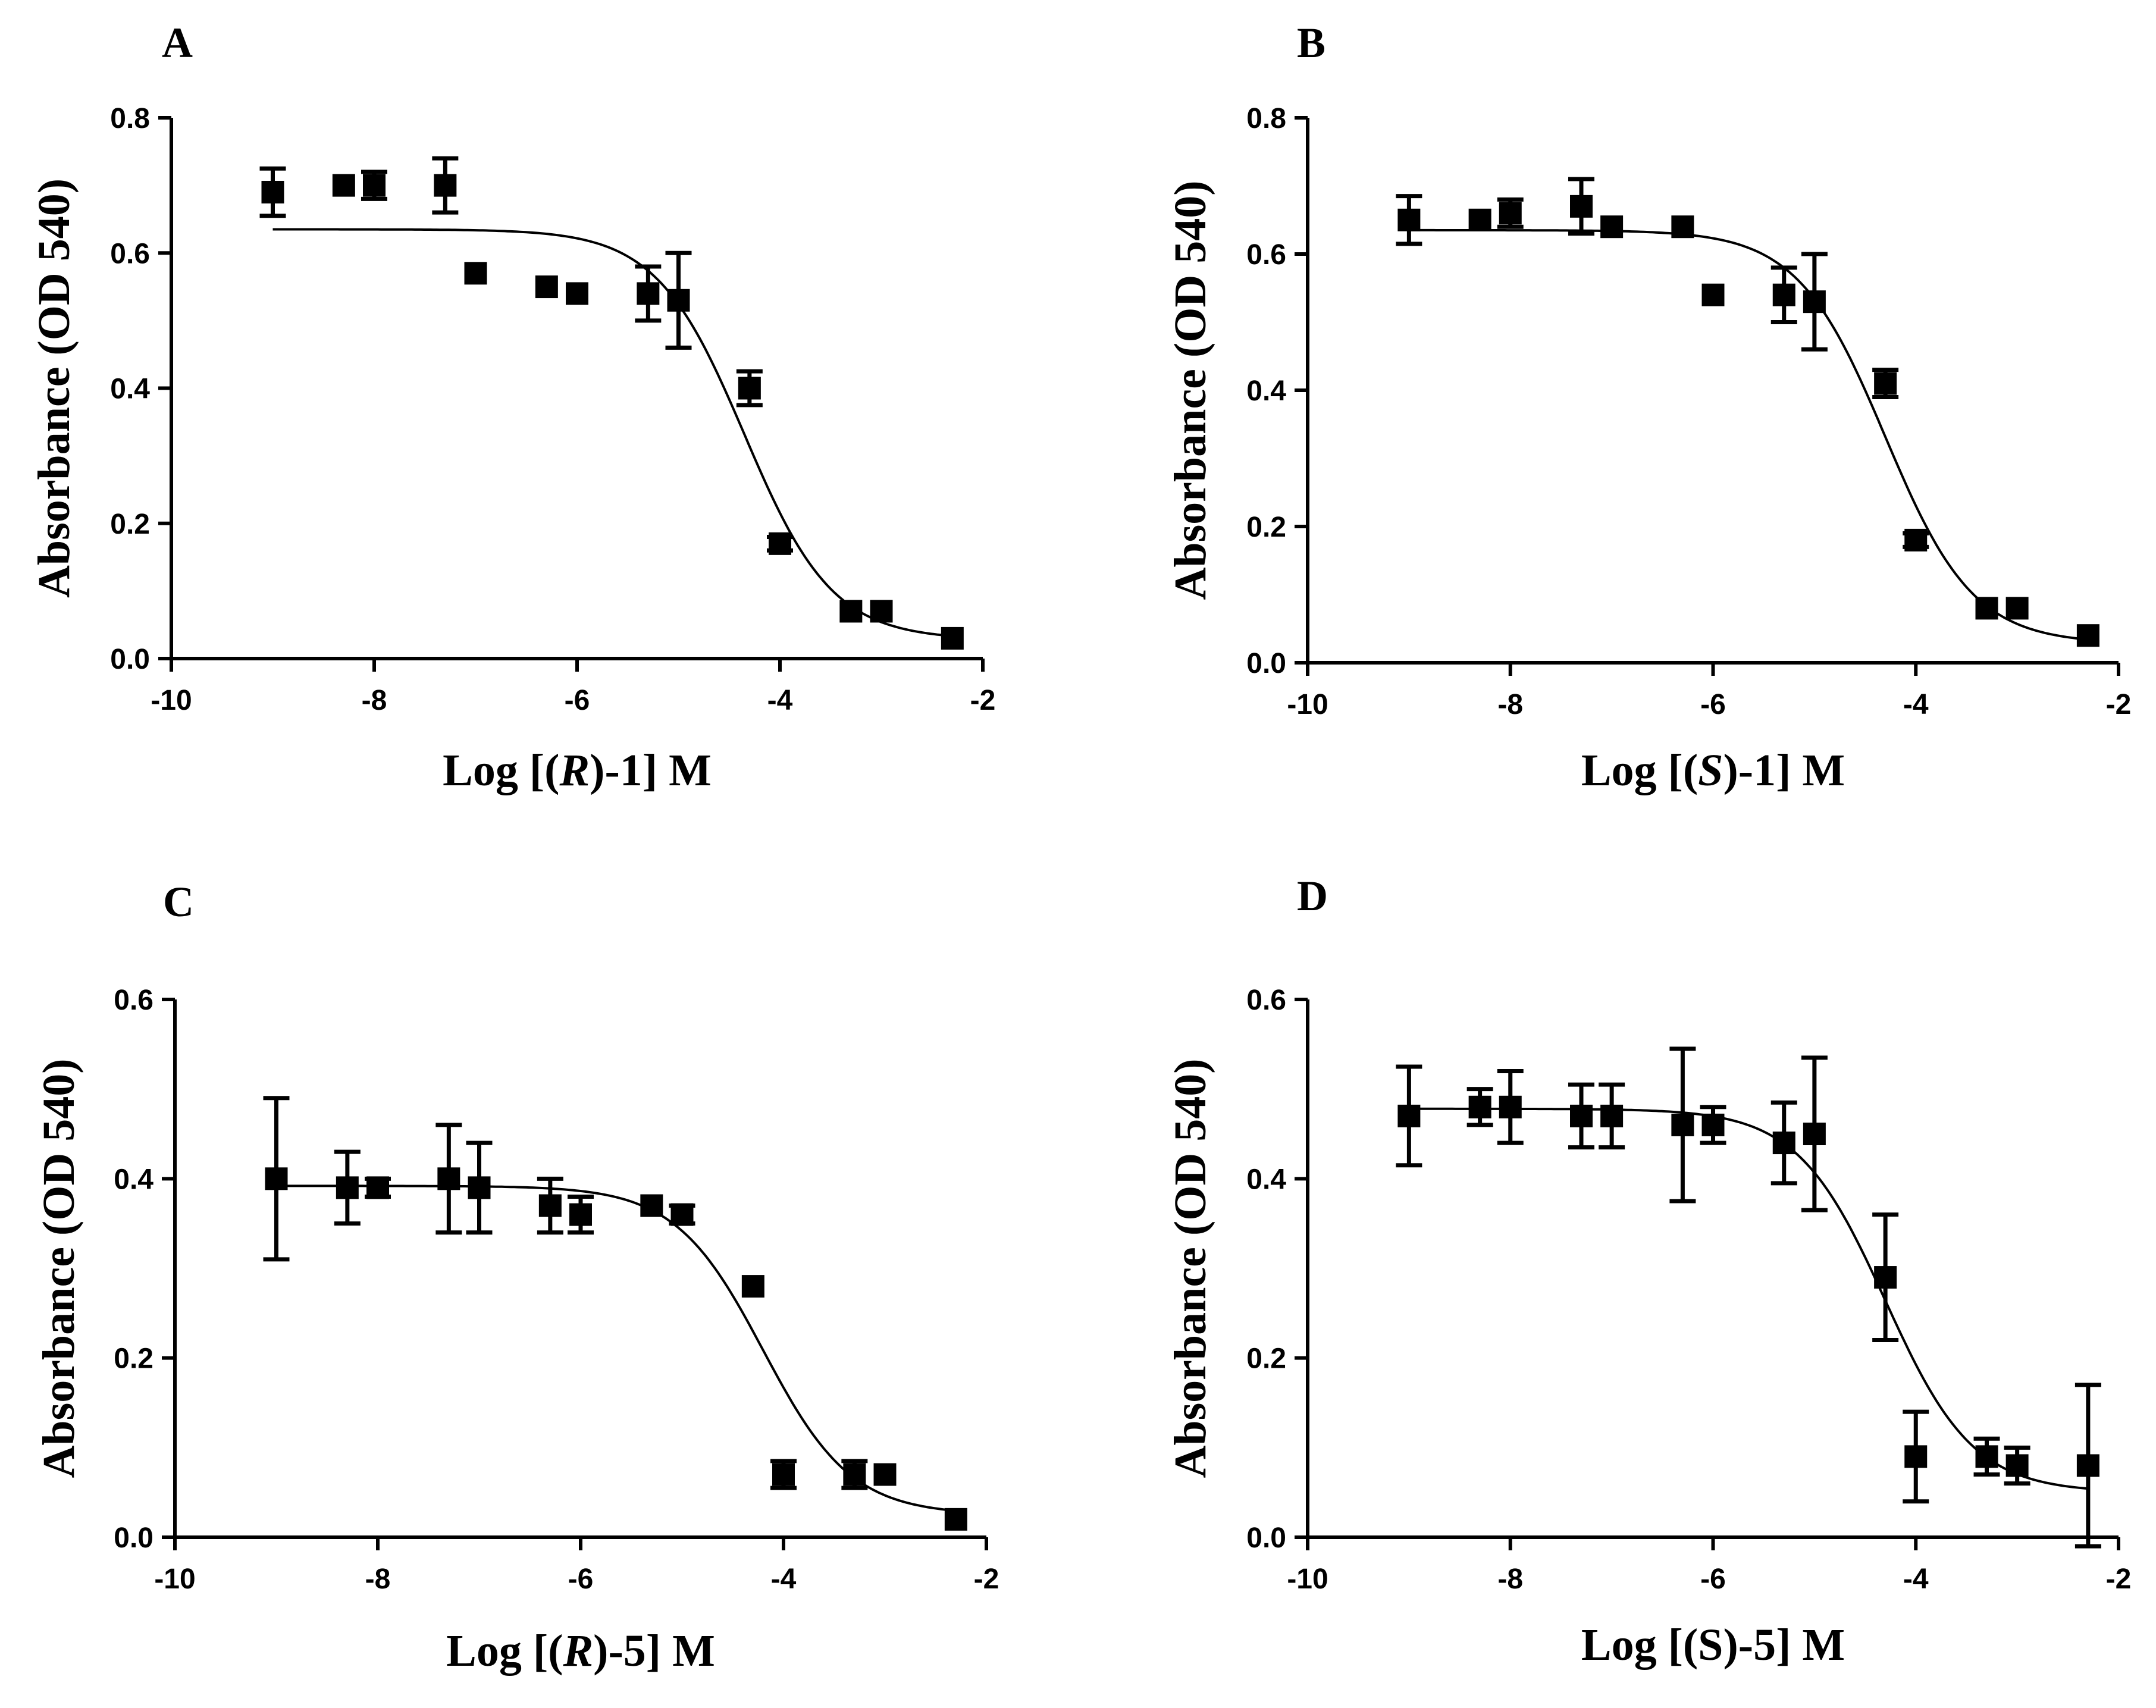 This screenshot has width=2156, height=1708. Describe the element at coordinates (1311, 43) in the screenshot. I see `panel-letter: B` at that location.